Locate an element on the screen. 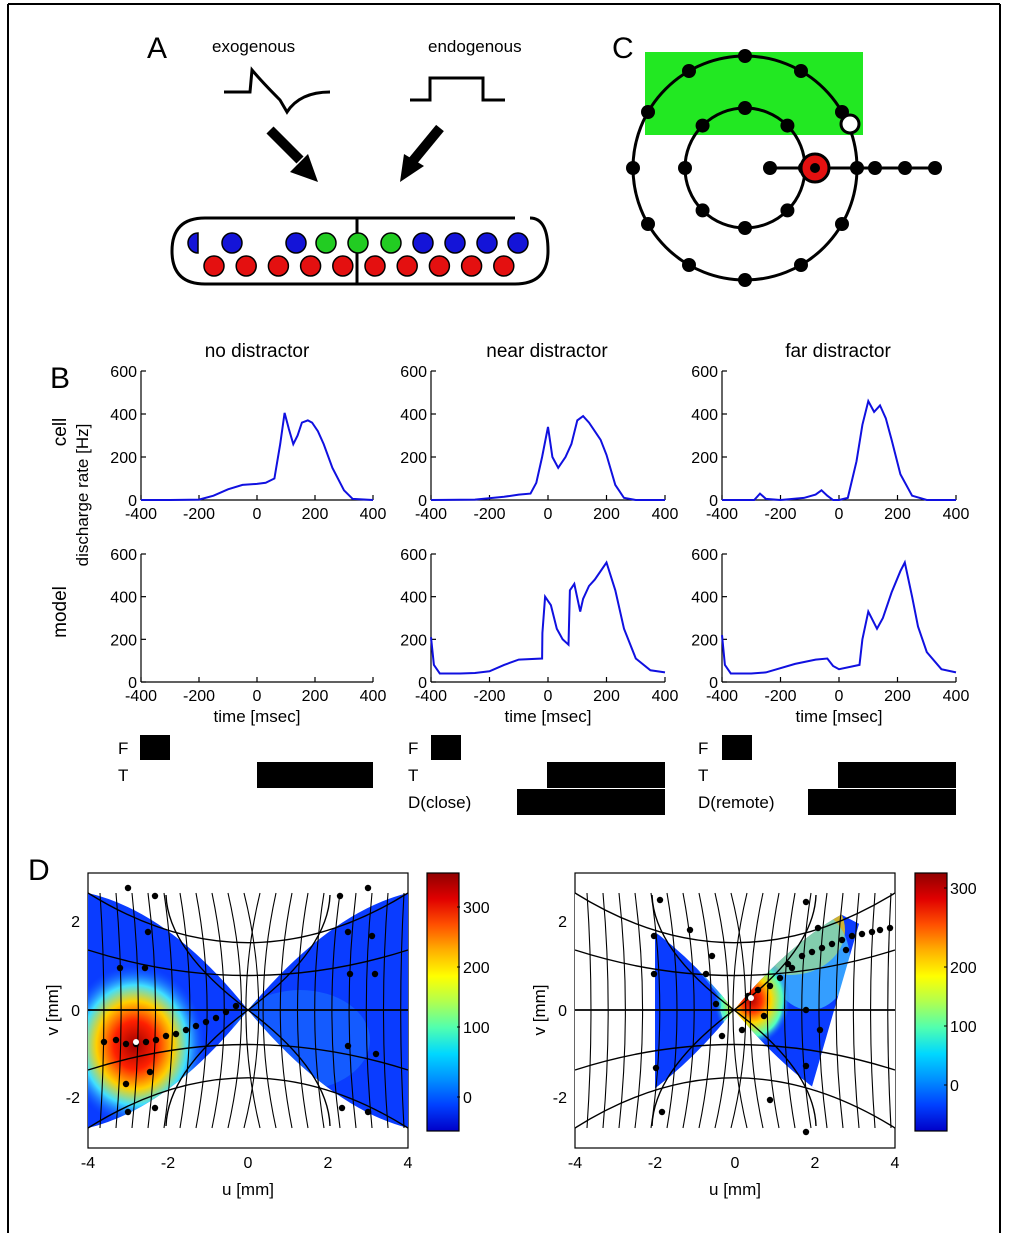 This screenshot has height=1233, width=1012. endogenous-label: endogenous is located at coordinates (475, 46).